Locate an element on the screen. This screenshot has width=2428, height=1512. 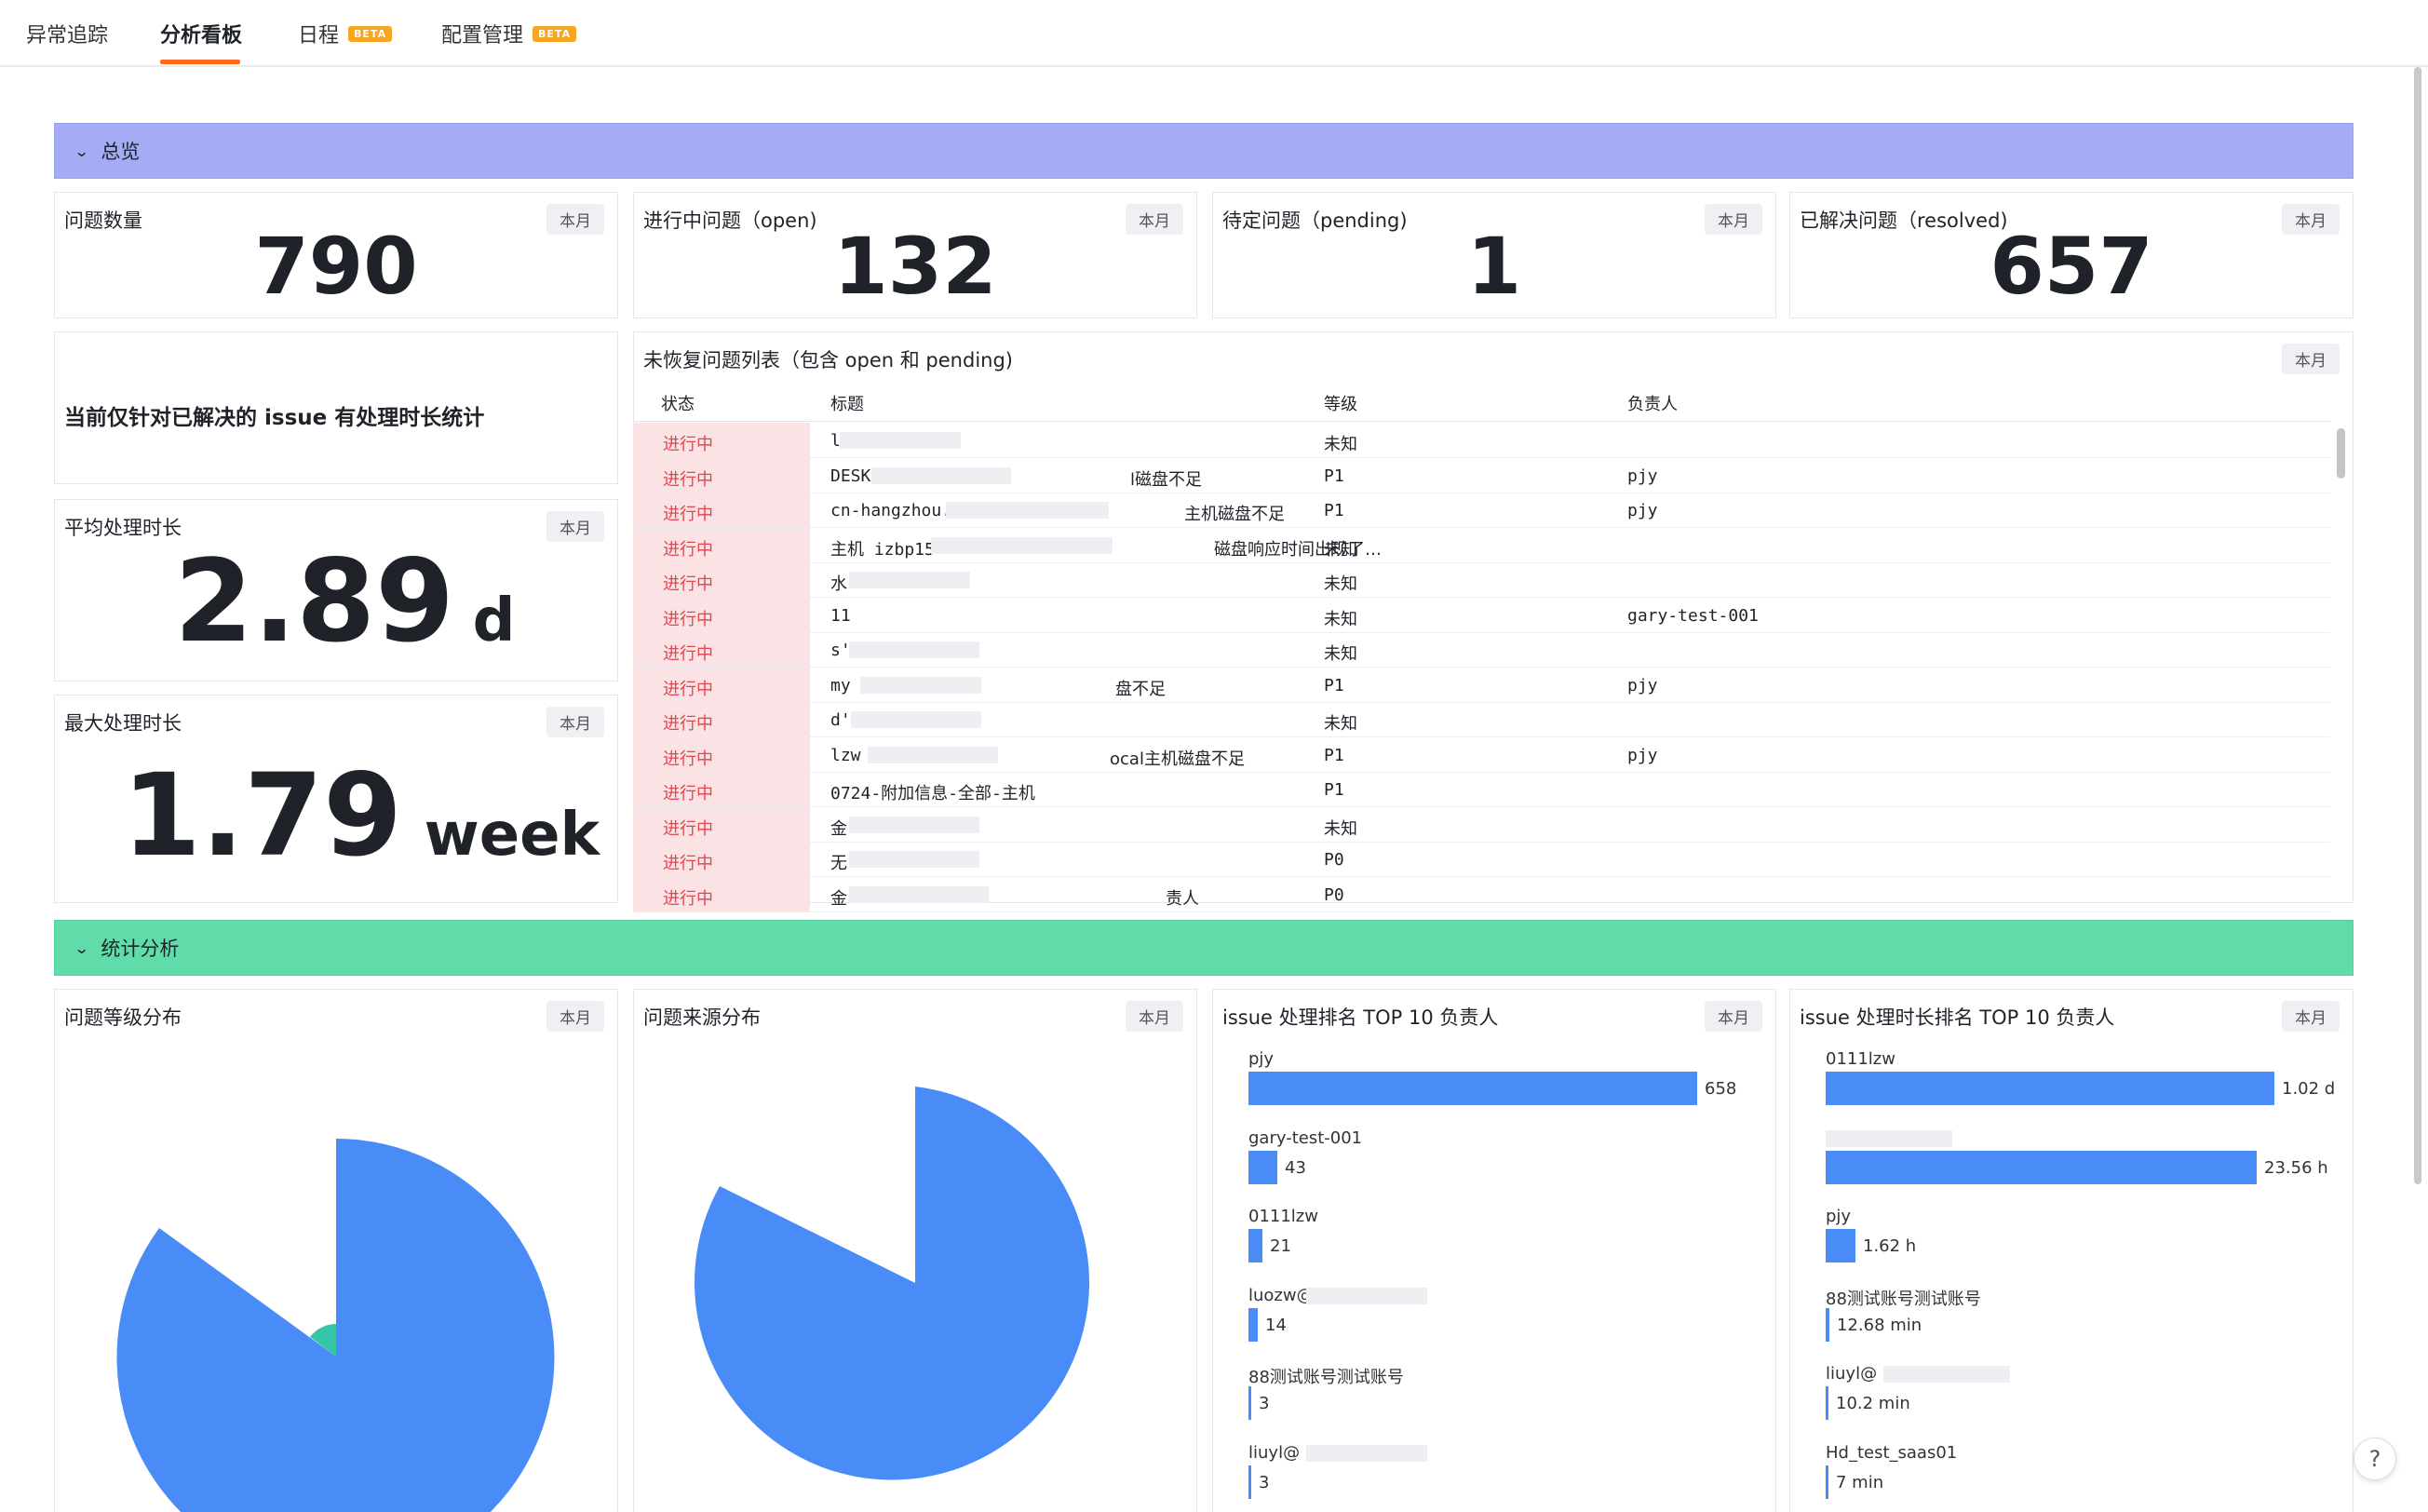
table-row: 进行中lh:未知 is located at coordinates (1481, 441).